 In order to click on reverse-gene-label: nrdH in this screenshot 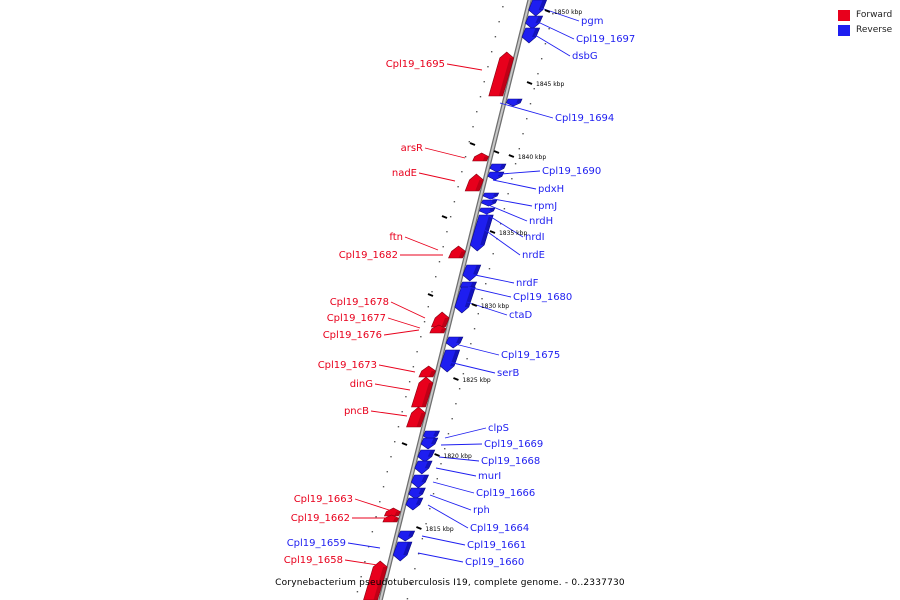, I will do `click(541, 221)`.